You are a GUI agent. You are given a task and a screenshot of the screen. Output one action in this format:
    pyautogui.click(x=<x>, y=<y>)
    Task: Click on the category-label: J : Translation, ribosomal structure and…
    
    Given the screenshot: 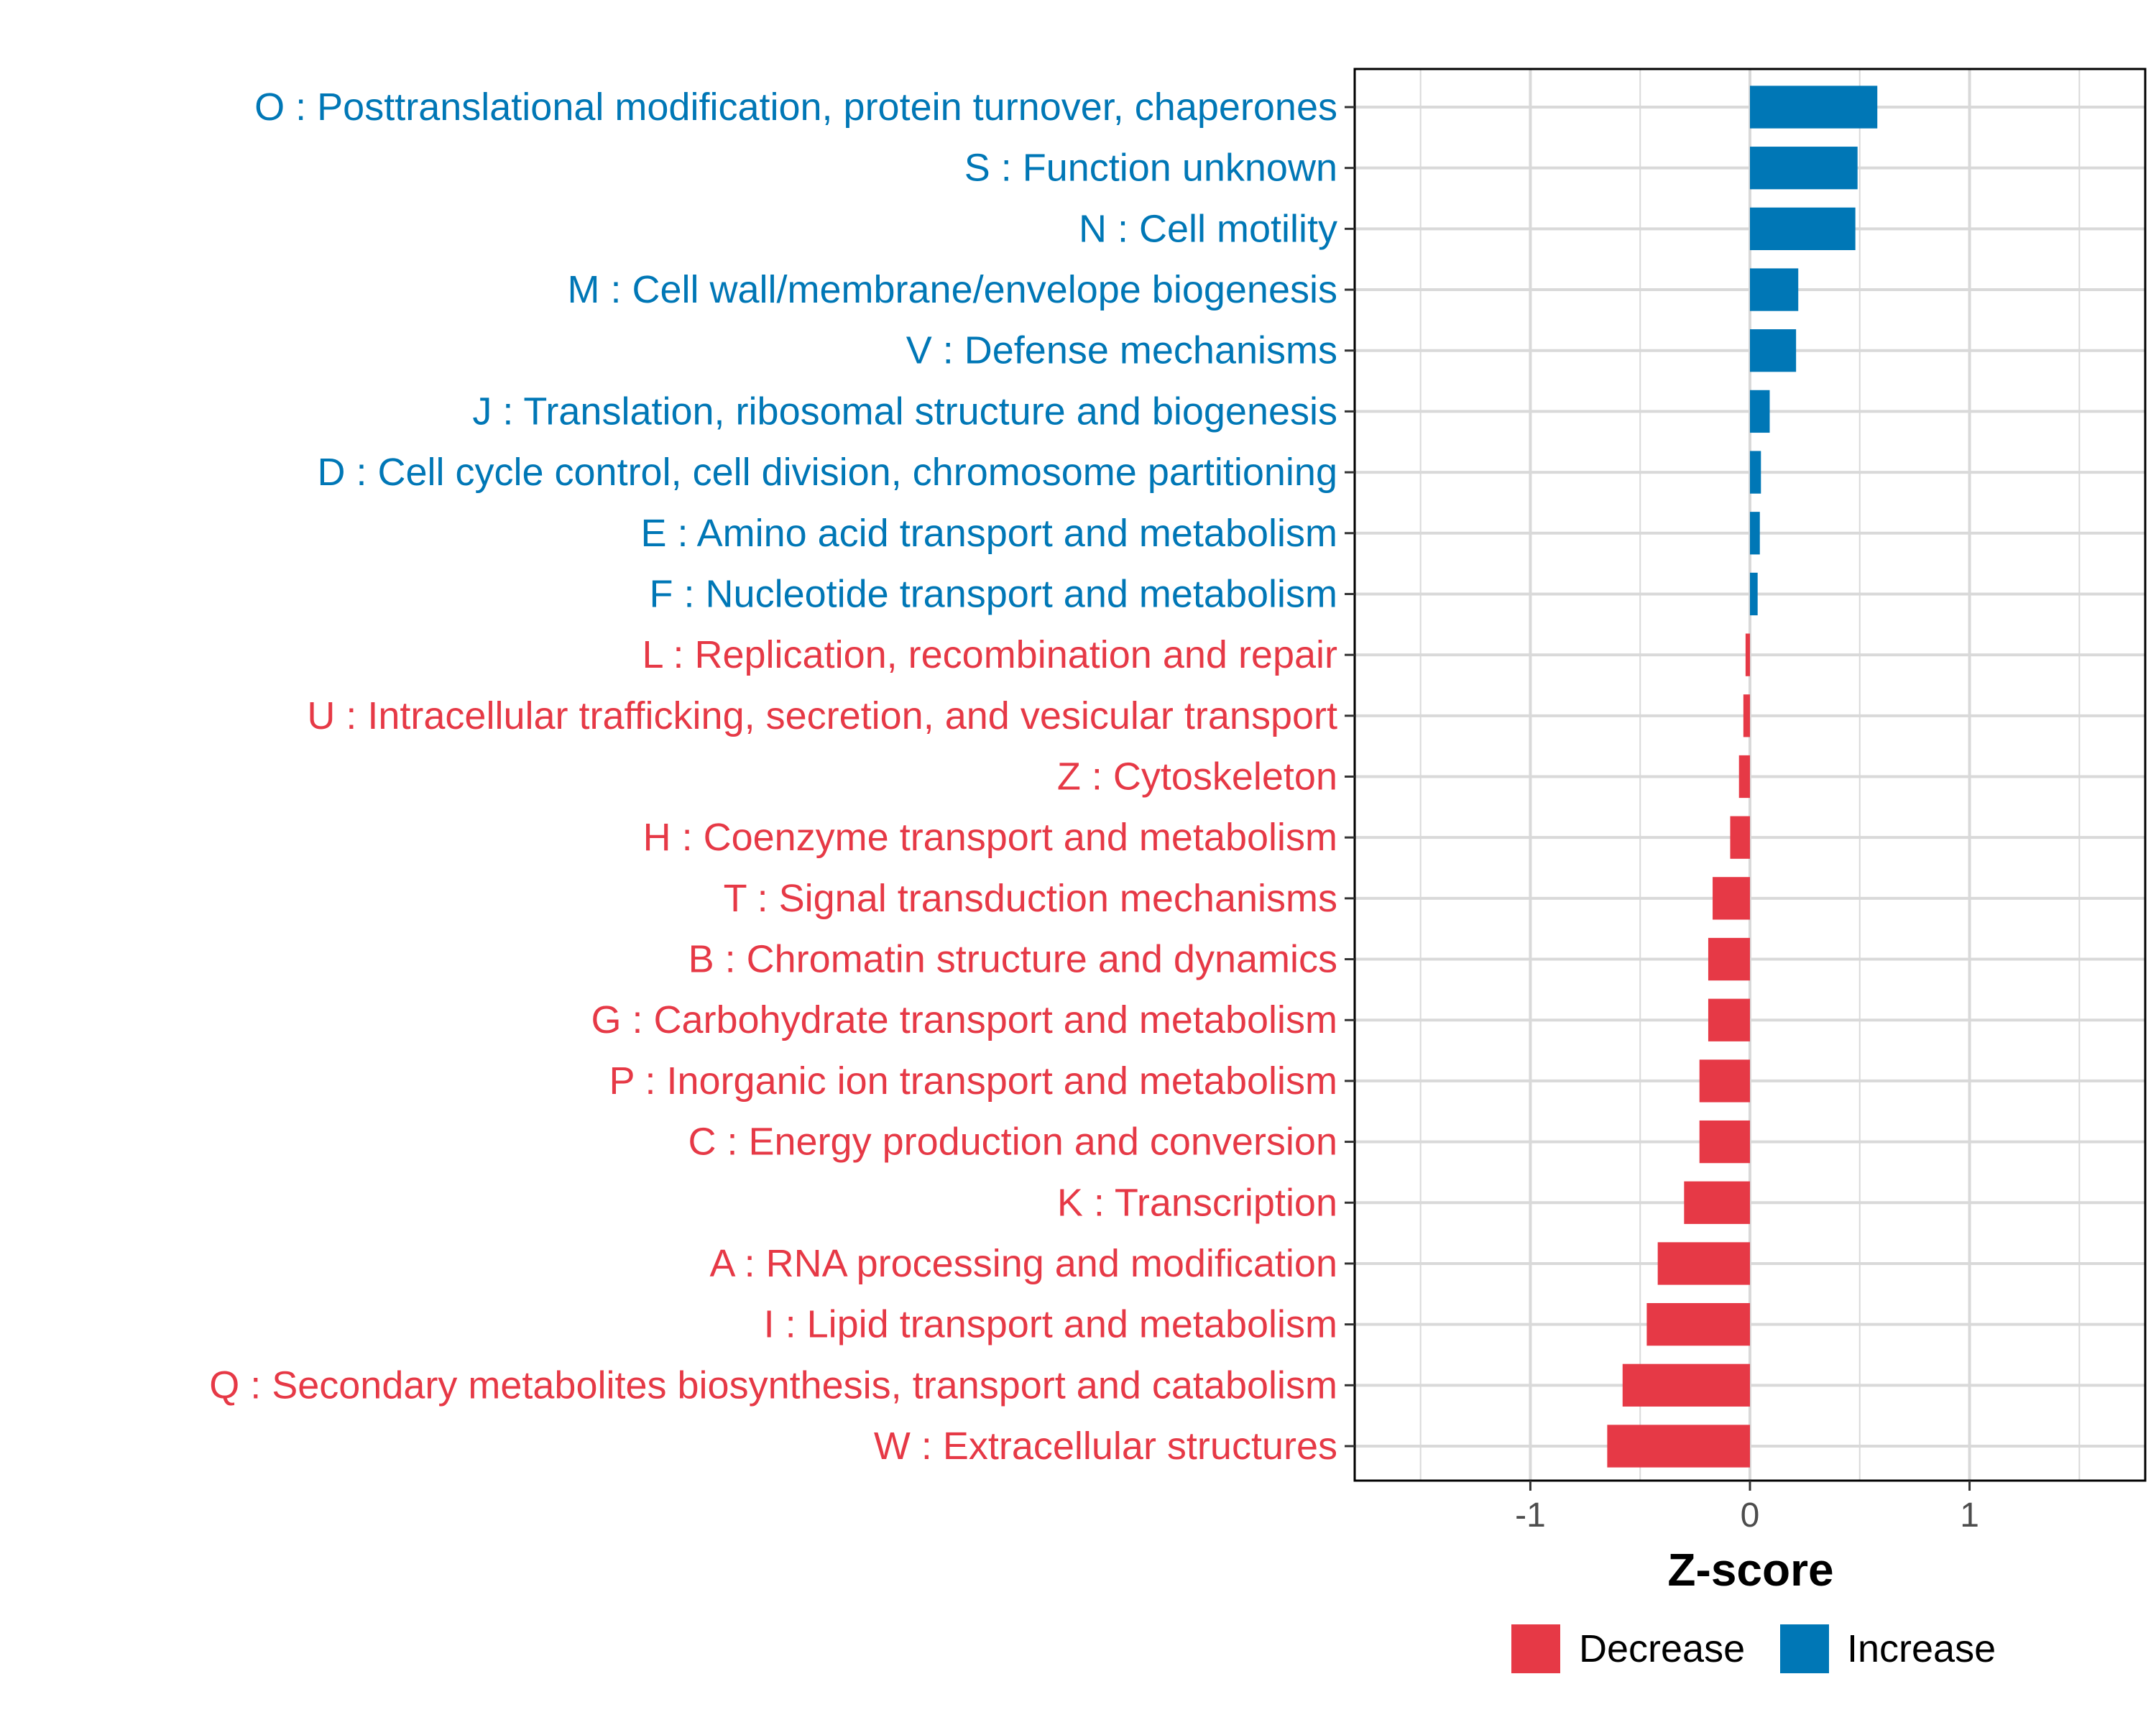 What is the action you would take?
    pyautogui.click(x=904, y=411)
    